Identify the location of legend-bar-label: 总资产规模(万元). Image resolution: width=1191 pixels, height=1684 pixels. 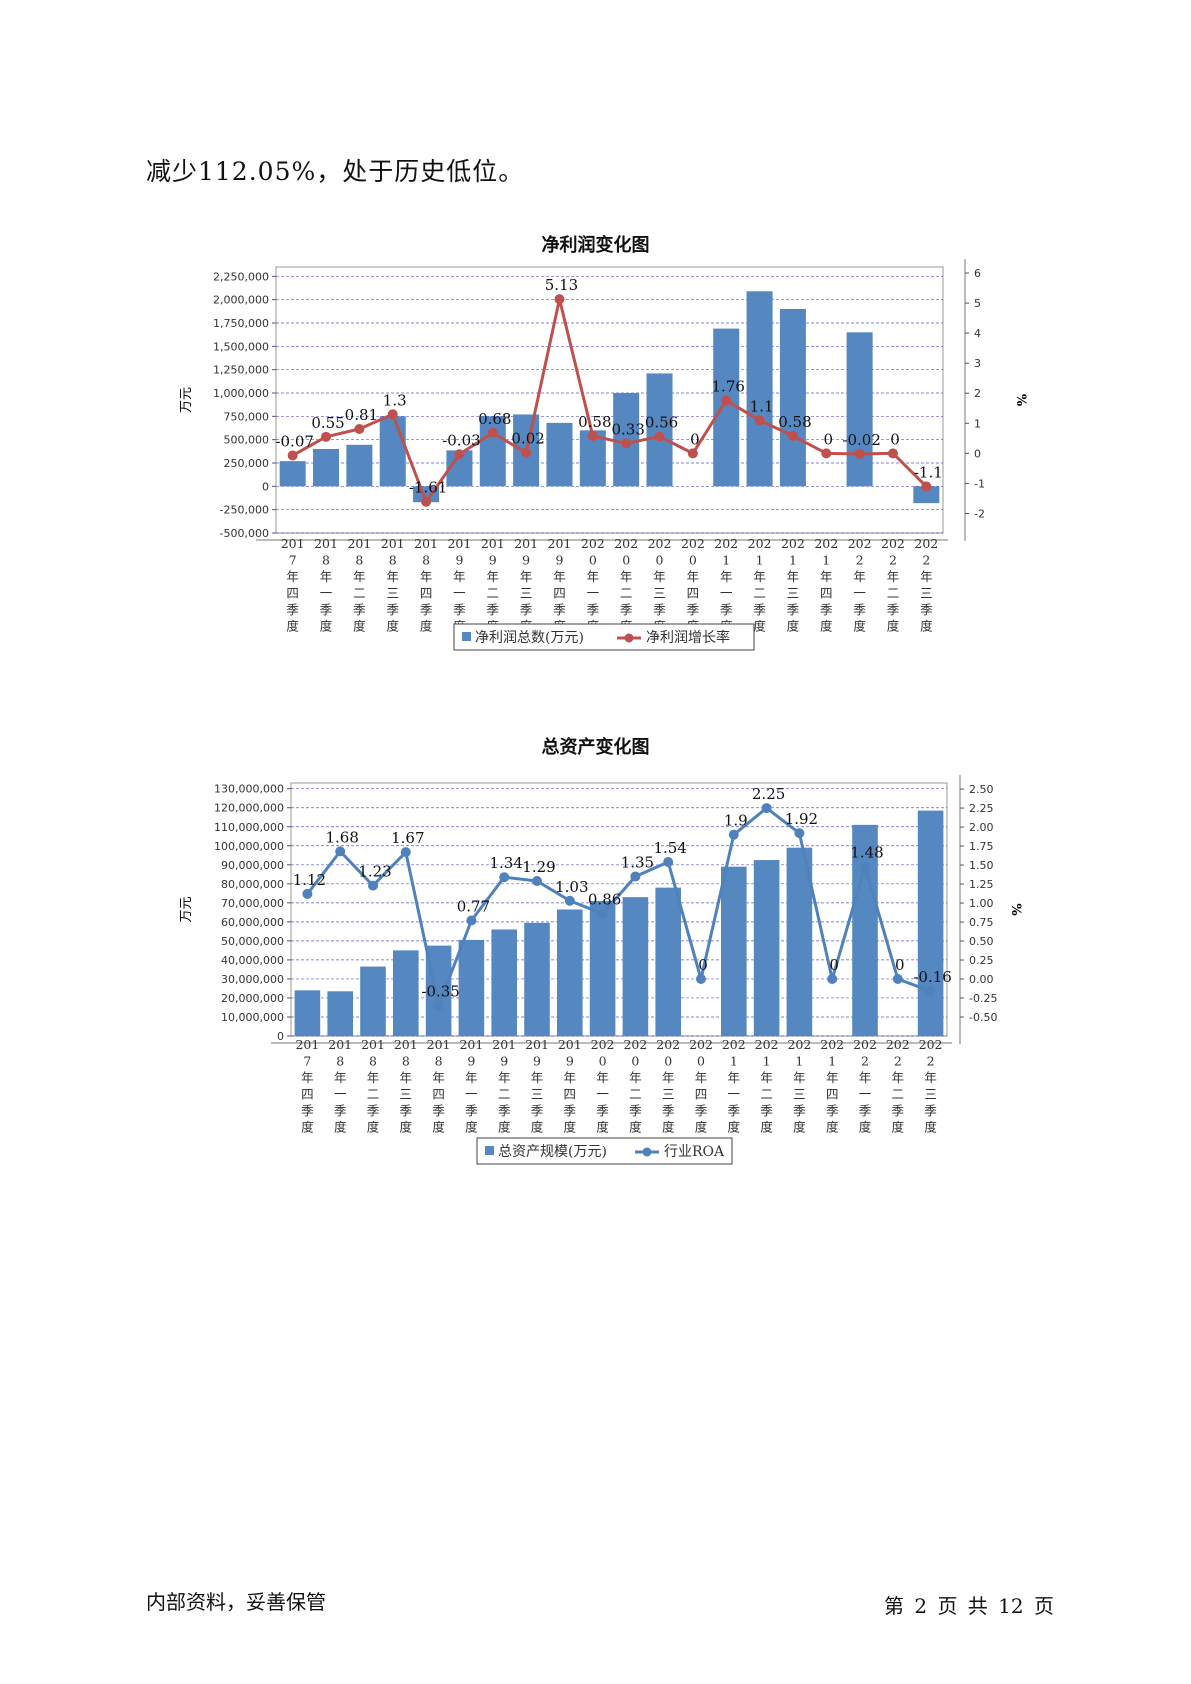
(552, 1152).